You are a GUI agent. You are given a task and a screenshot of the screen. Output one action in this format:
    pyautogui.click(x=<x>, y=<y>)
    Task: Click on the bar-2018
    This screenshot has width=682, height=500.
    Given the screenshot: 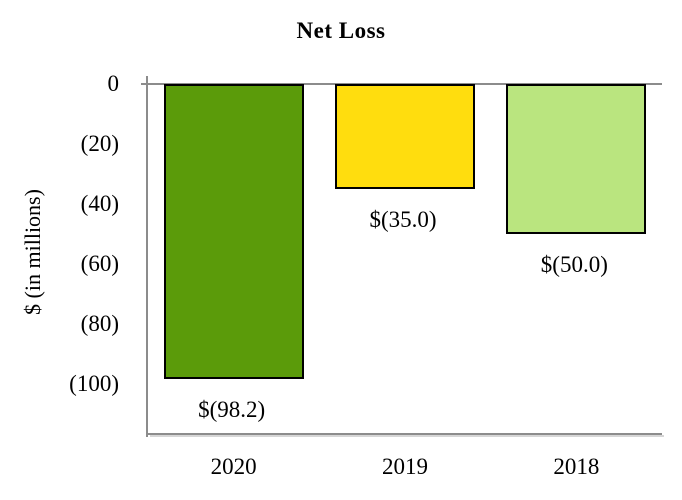 What is the action you would take?
    pyautogui.click(x=576, y=159)
    